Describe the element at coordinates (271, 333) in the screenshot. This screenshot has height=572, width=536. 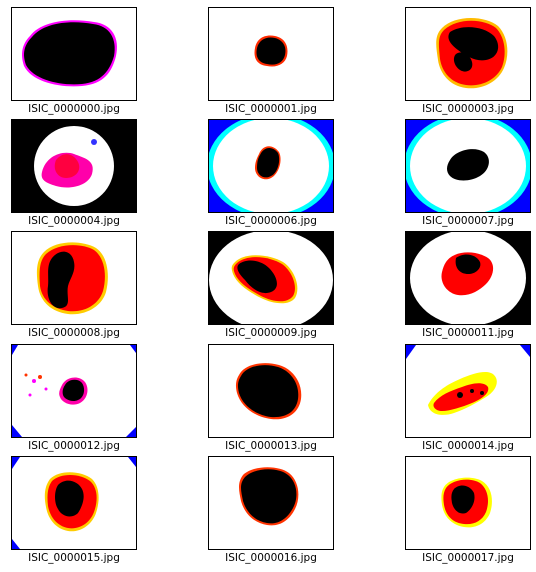
I see `image-caption: ISIC_0000009.jpg` at that location.